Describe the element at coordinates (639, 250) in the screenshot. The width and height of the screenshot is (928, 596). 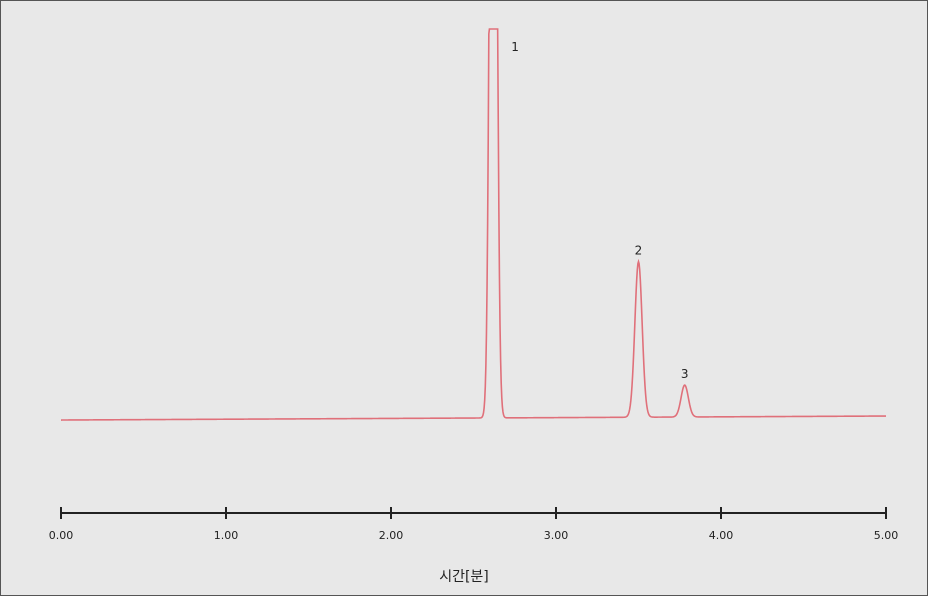
I see `peak-label-2: 2` at that location.